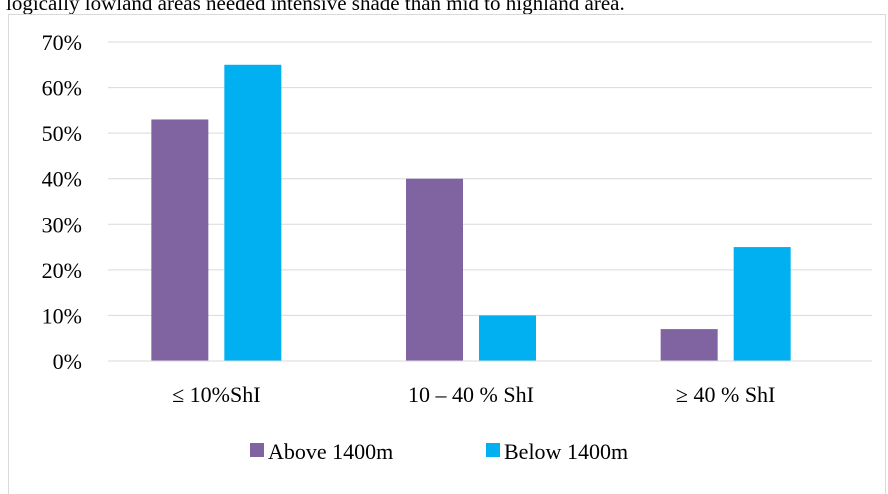  I want to click on y-tick-label: 50%, so click(62, 133).